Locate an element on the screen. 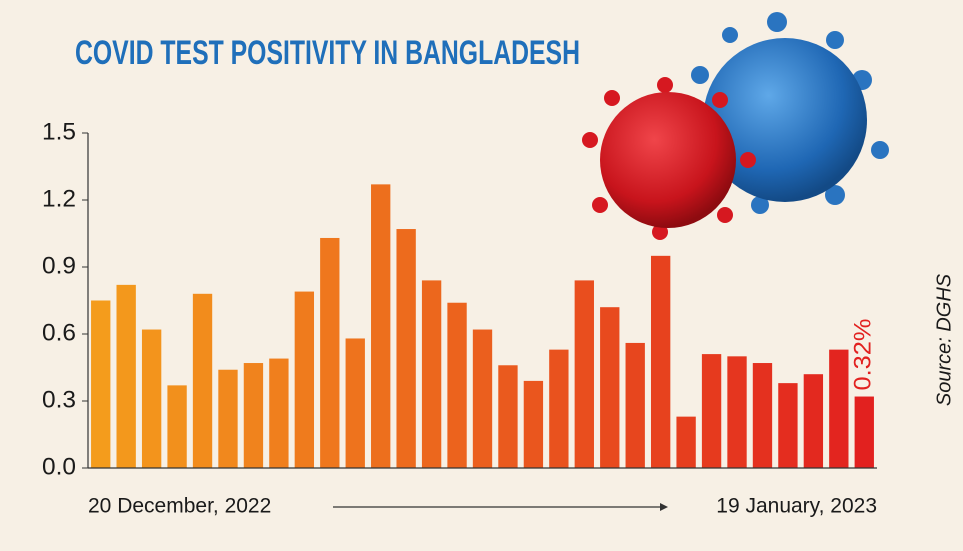  y-tick-label: 1.2 is located at coordinates (59, 198).